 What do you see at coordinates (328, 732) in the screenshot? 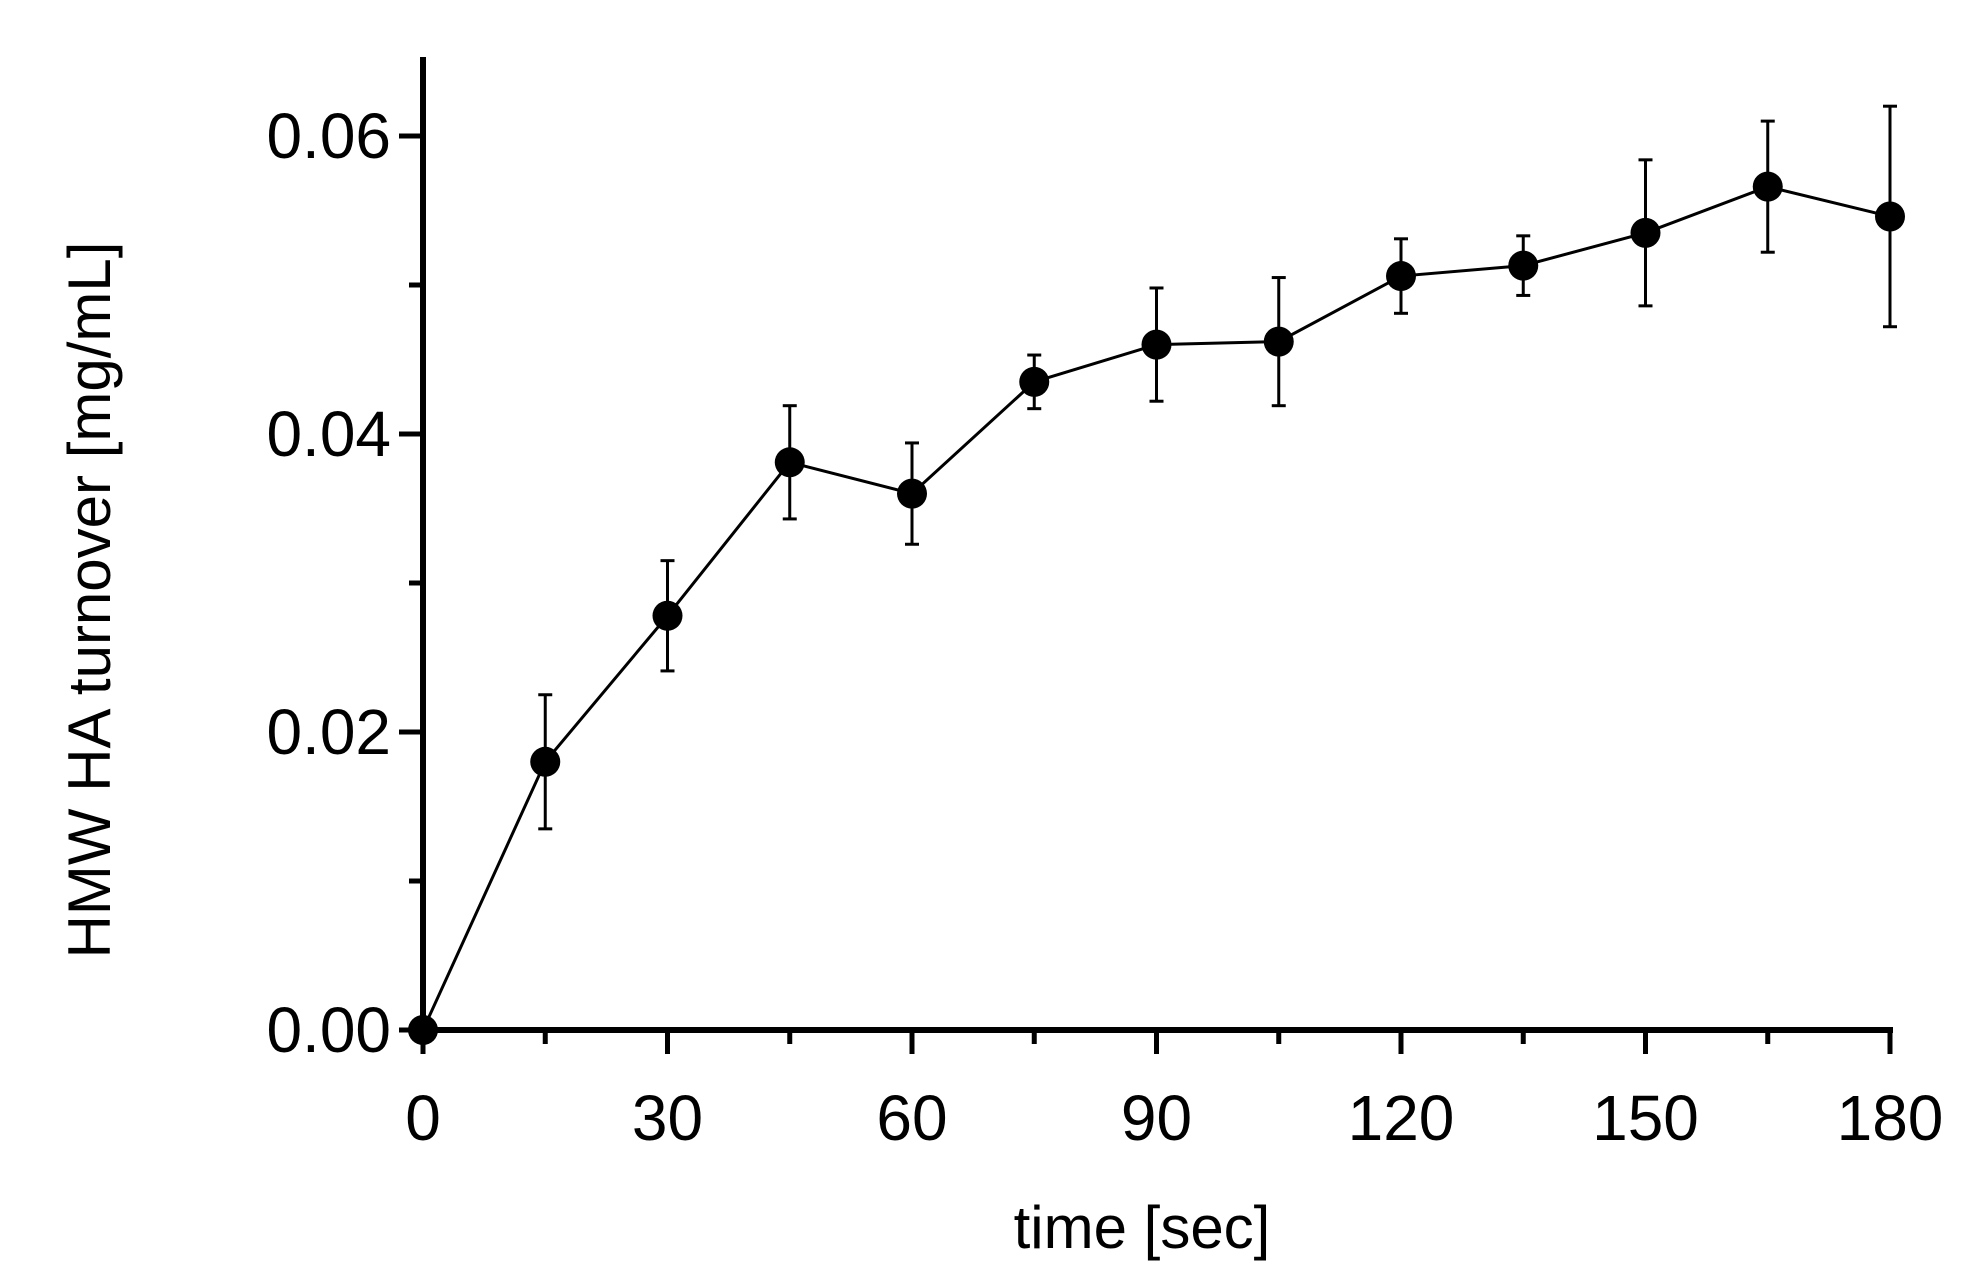
I see `y-tick-label: 0.02` at bounding box center [328, 732].